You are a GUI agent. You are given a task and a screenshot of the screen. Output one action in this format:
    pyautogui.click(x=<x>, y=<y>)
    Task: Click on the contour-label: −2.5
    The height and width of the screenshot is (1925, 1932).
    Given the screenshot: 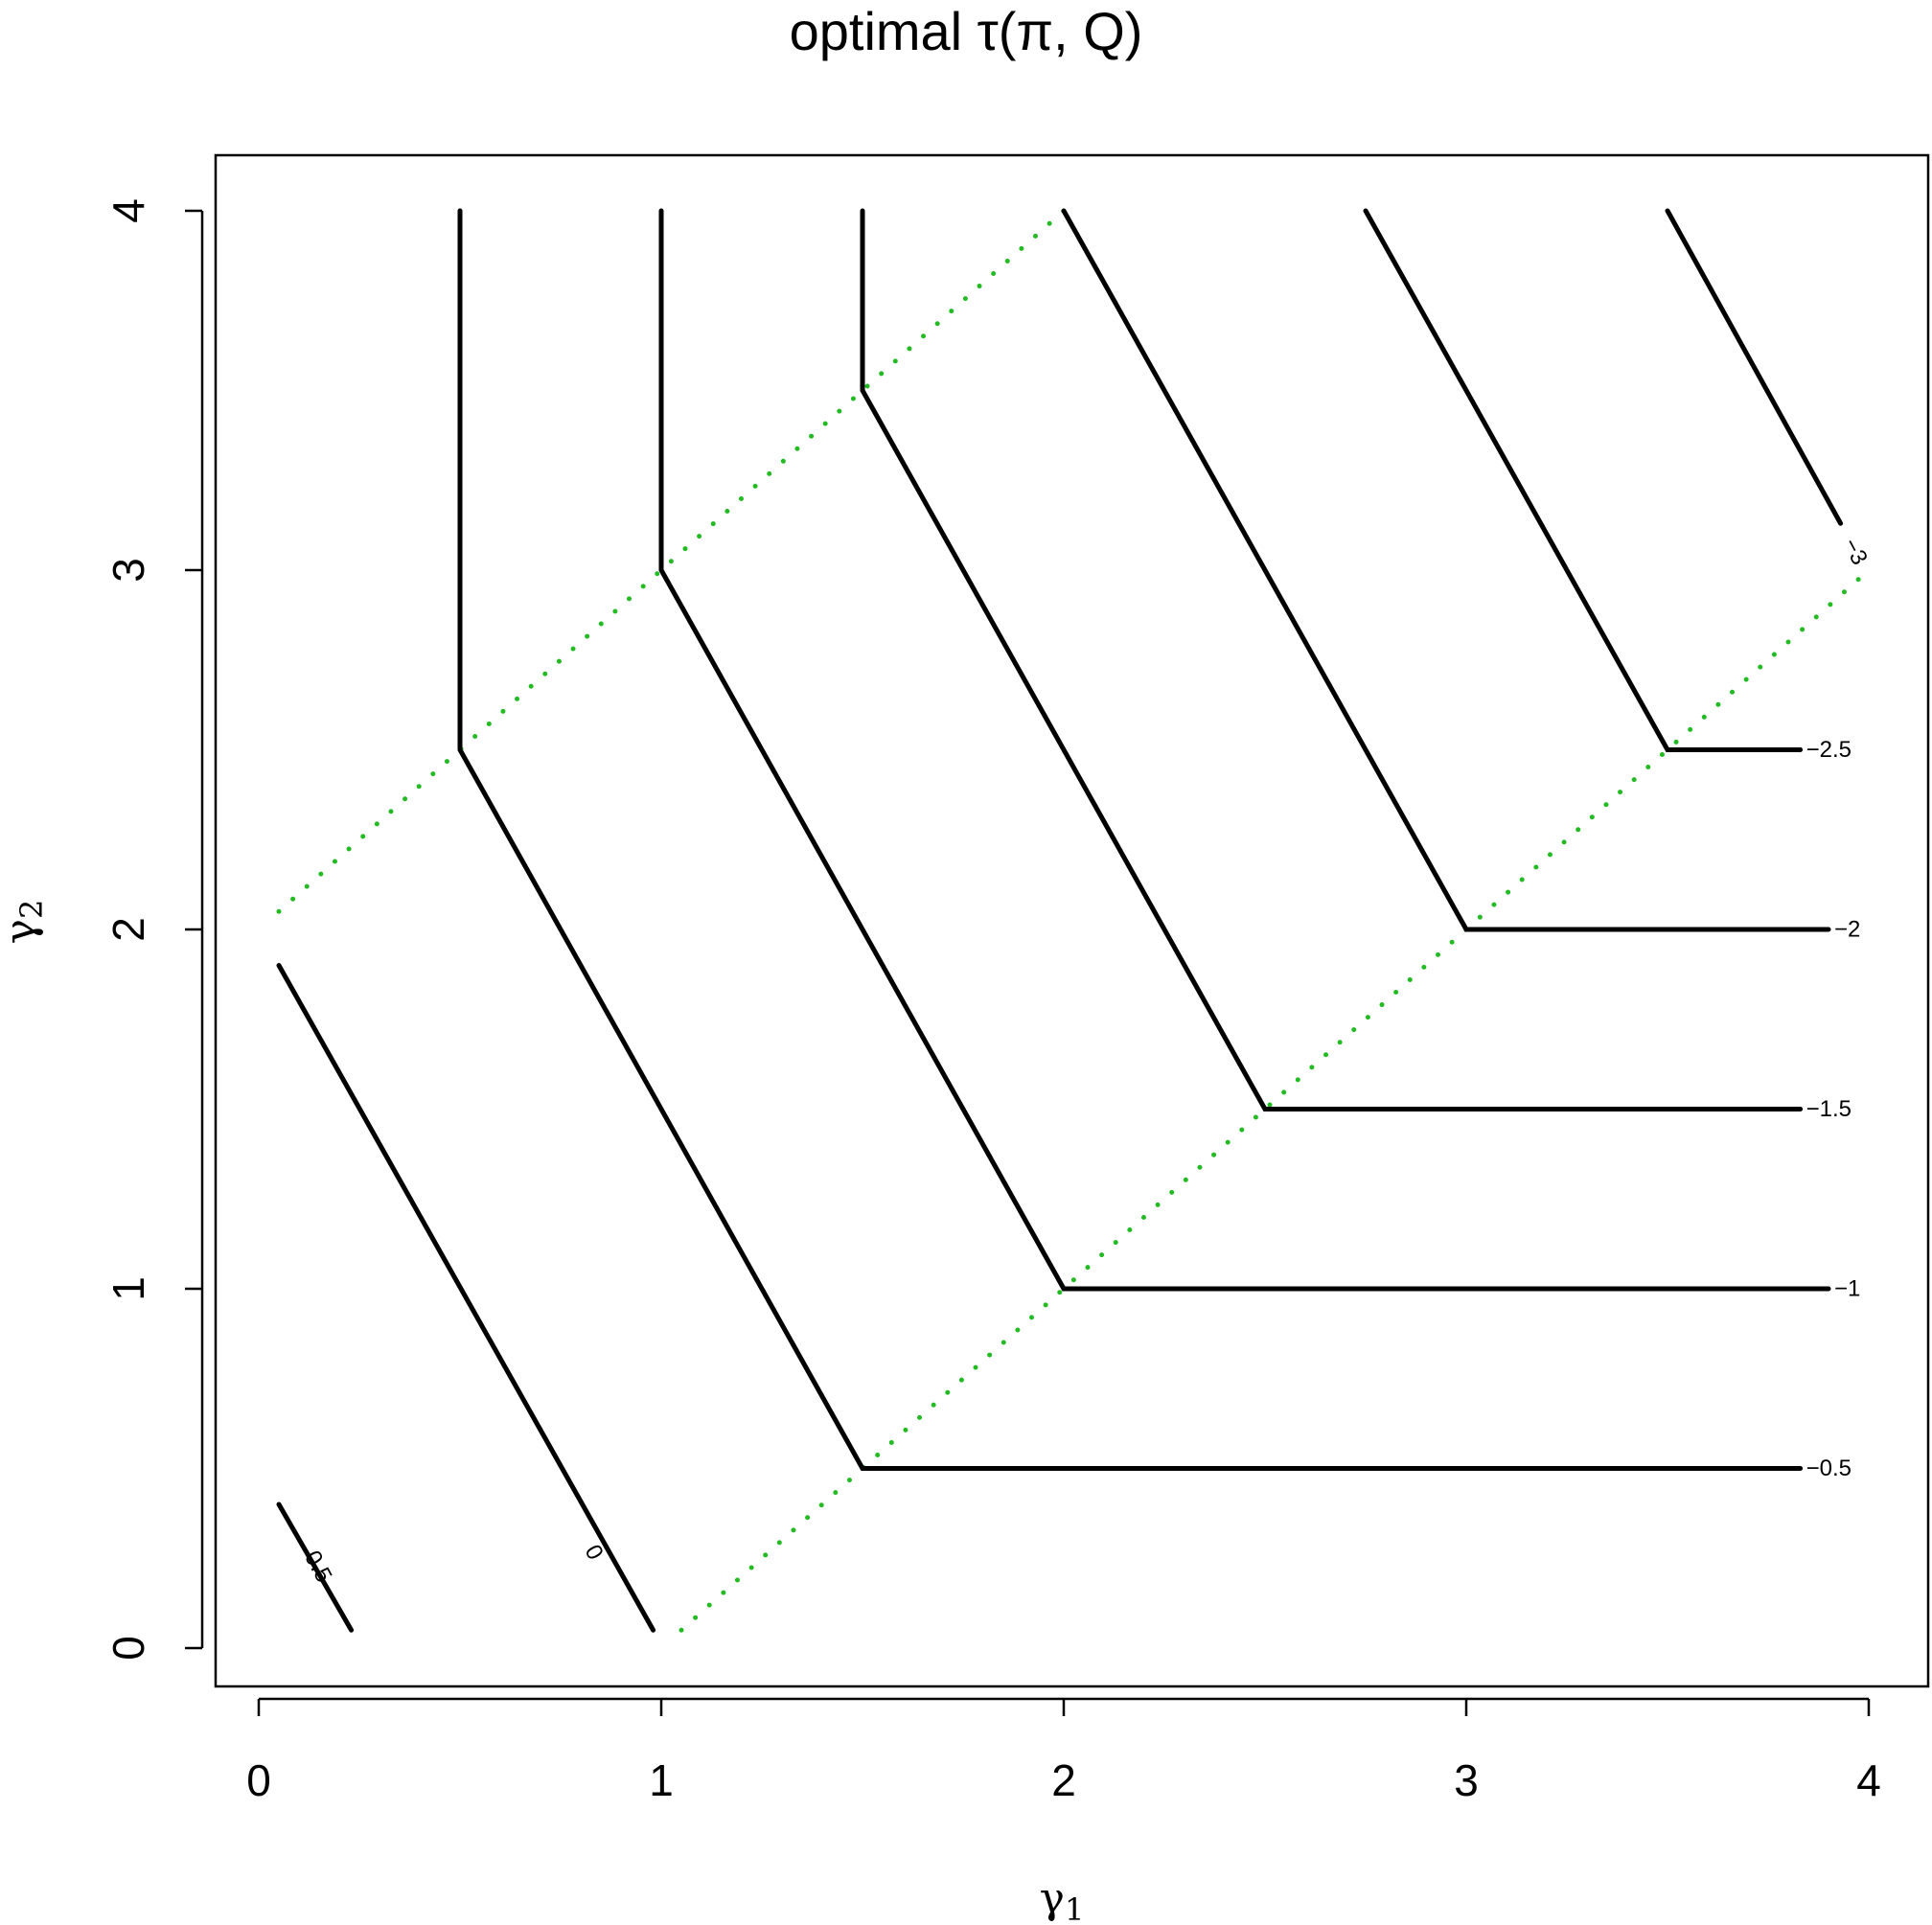 What is the action you would take?
    pyautogui.click(x=1829, y=750)
    